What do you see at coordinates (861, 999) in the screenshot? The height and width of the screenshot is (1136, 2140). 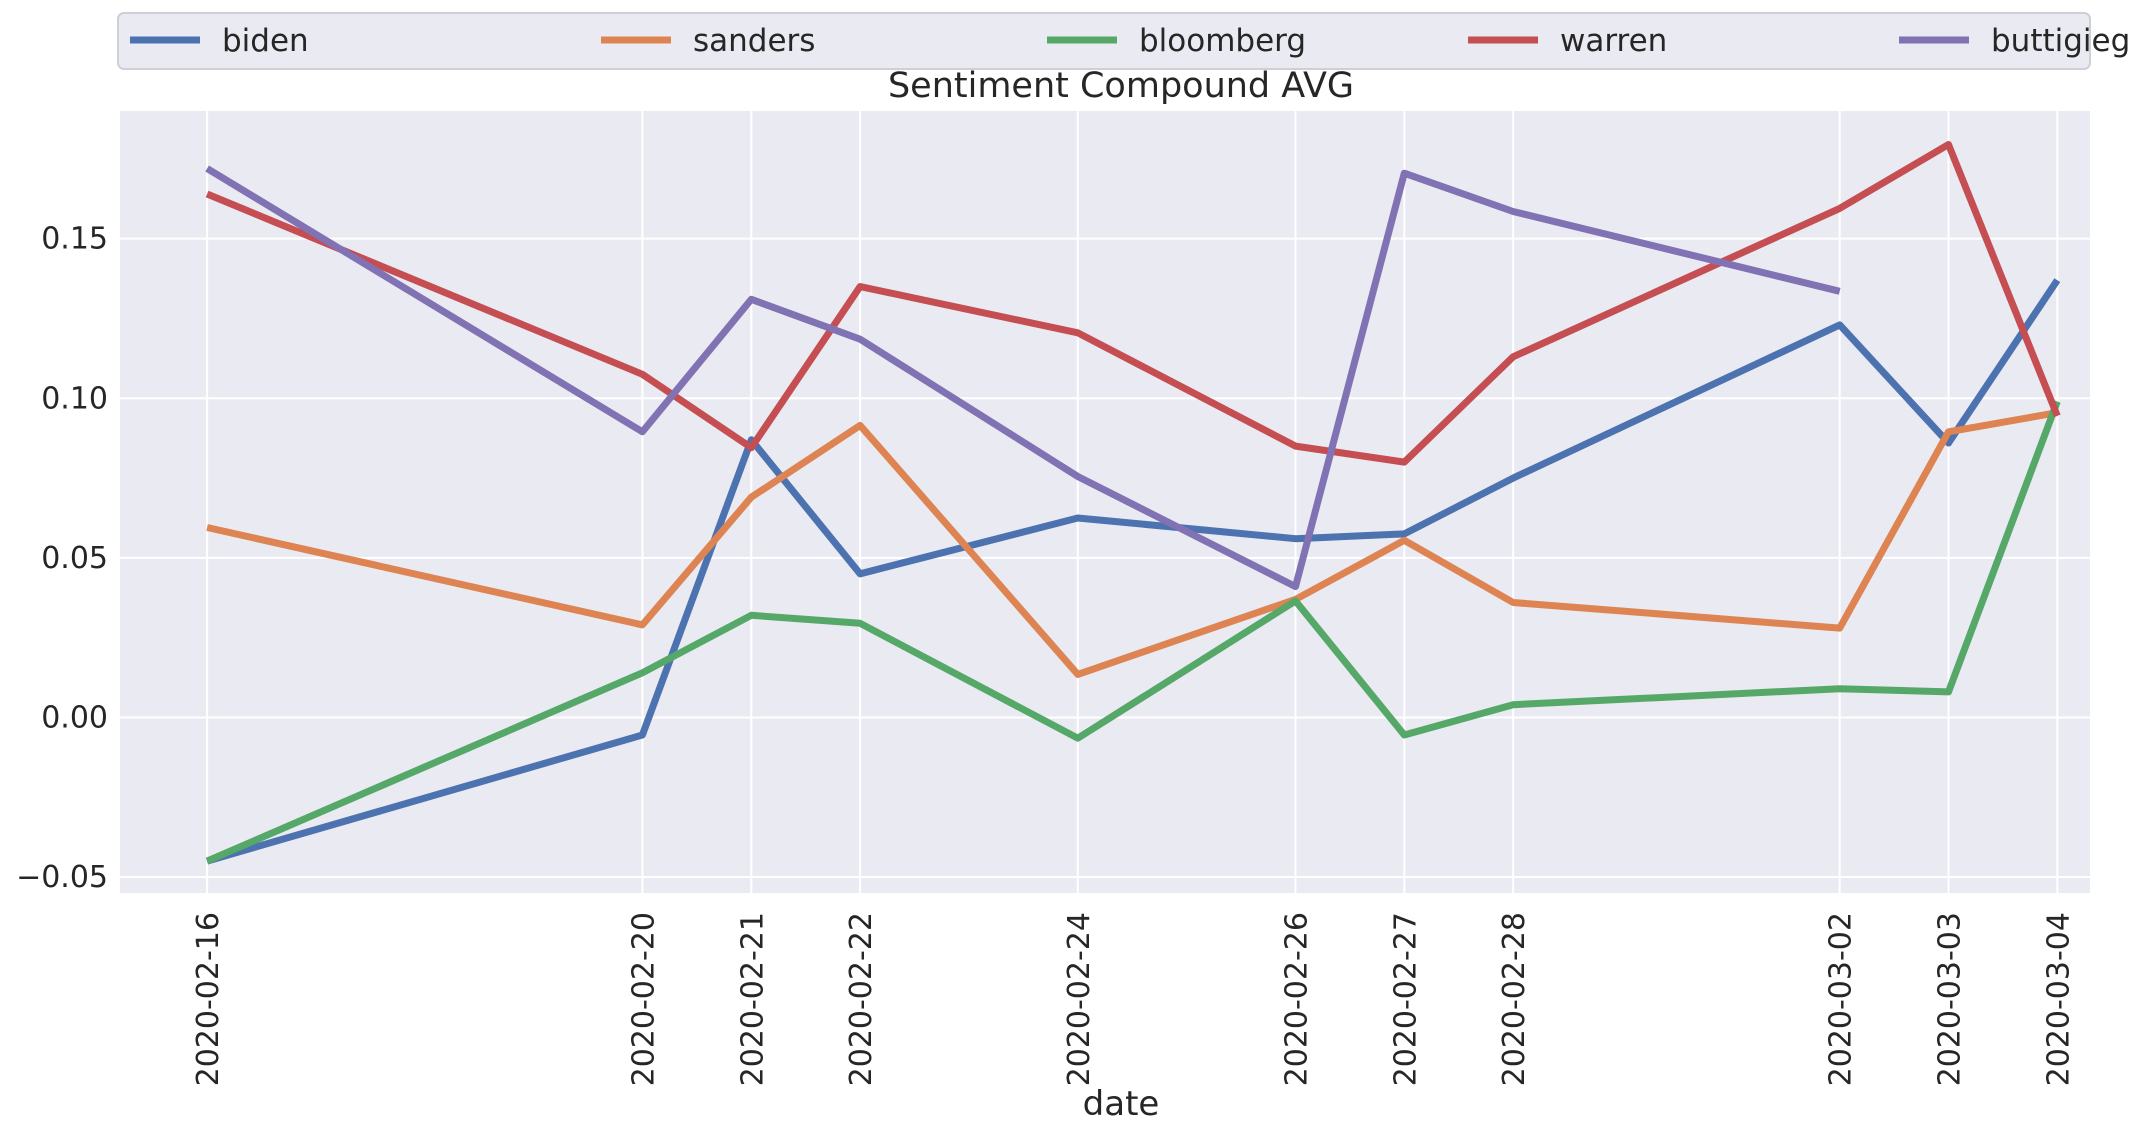 I see `x-tick-label: 2020-02-22` at bounding box center [861, 999].